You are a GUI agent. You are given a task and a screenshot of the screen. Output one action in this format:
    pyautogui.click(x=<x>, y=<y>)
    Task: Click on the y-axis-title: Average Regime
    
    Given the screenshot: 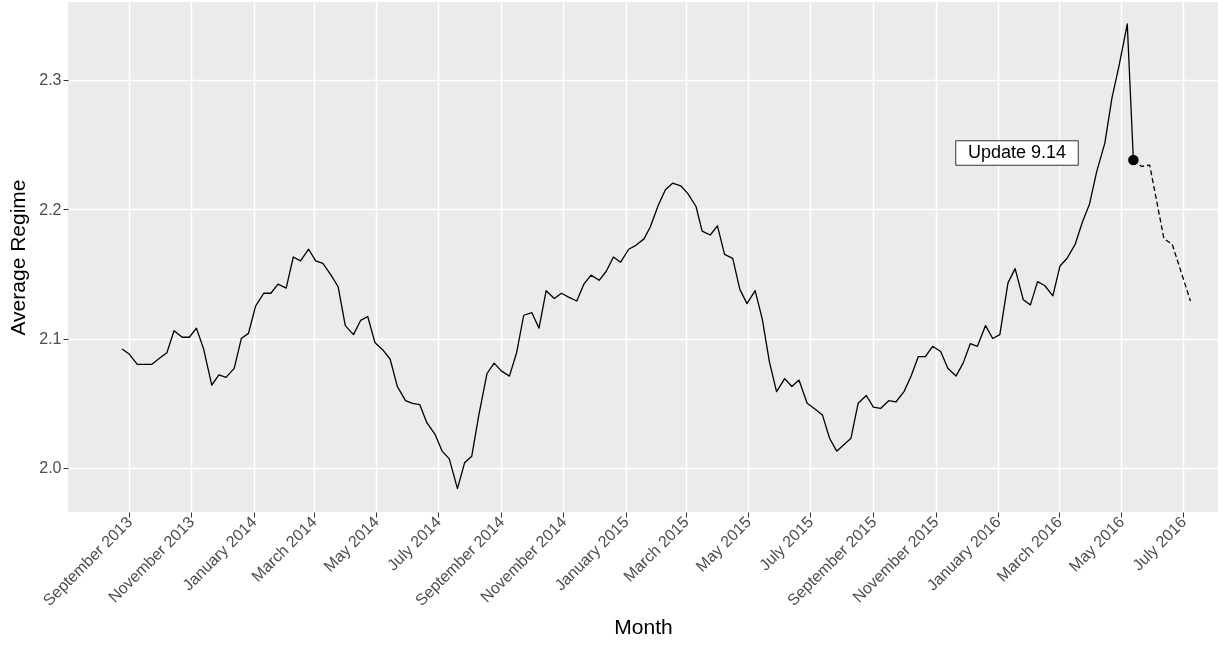 What is the action you would take?
    pyautogui.click(x=18, y=257)
    